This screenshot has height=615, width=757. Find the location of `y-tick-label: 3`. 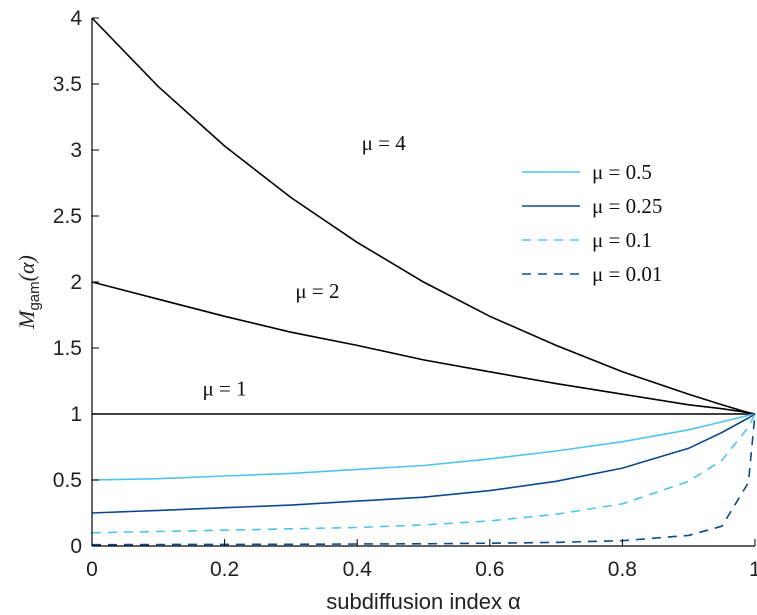

y-tick-label: 3 is located at coordinates (76, 150).